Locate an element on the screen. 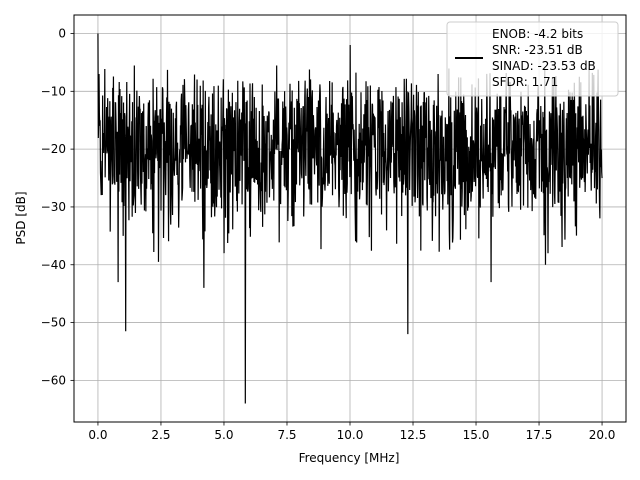 The image size is (640, 480). x-tick-label: 15.0 is located at coordinates (476, 435).